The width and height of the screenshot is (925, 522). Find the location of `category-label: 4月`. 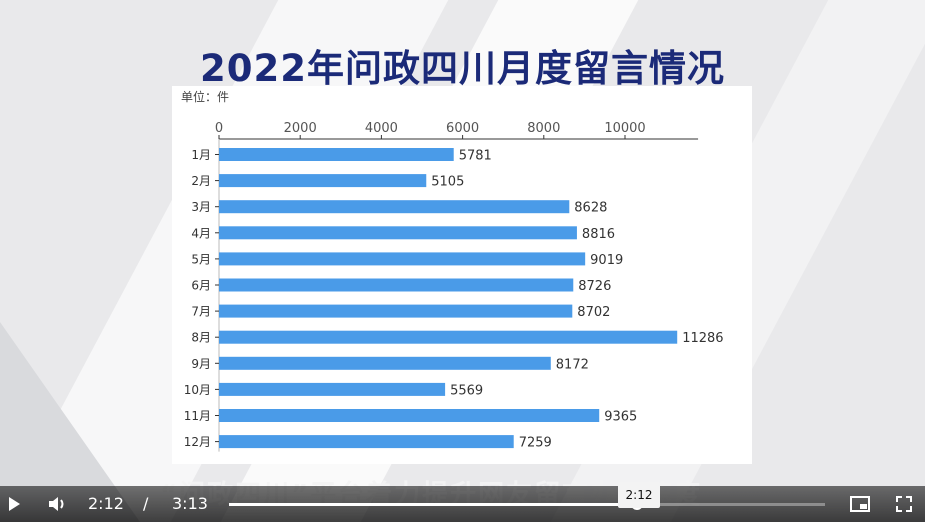

category-label: 4月 is located at coordinates (201, 233).